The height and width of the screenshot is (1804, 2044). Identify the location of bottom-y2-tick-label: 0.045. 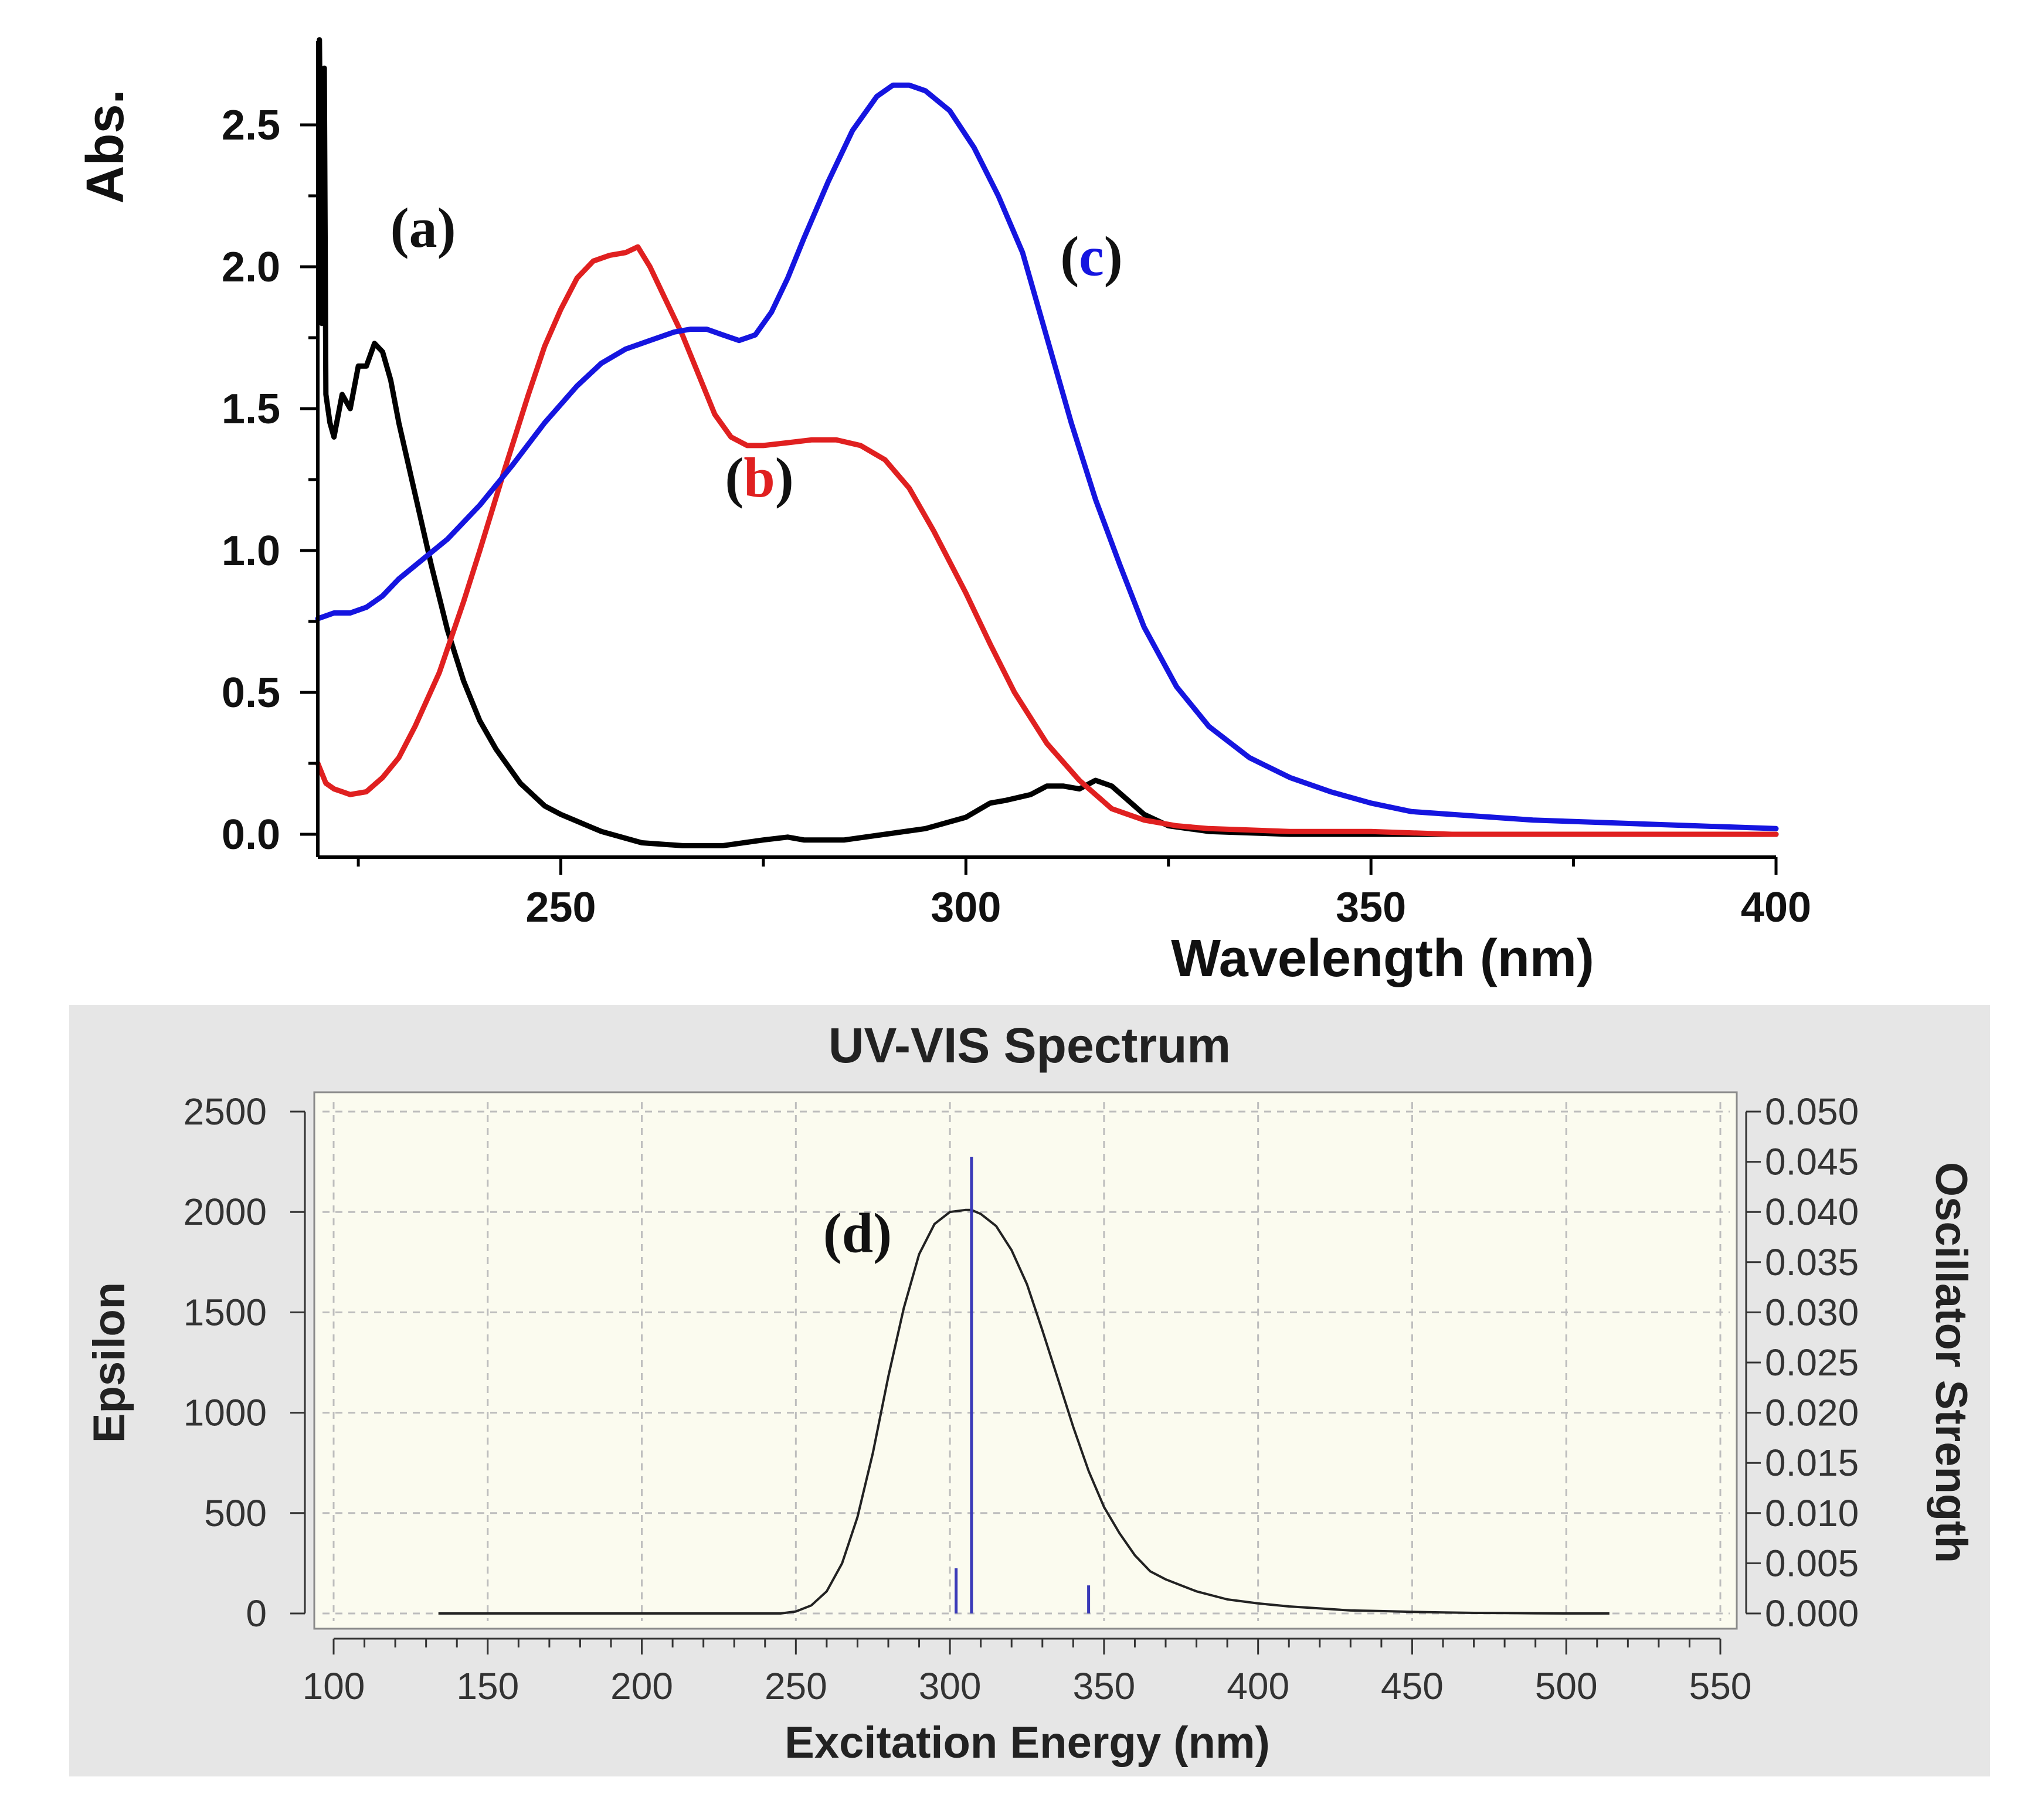
(1812, 1162).